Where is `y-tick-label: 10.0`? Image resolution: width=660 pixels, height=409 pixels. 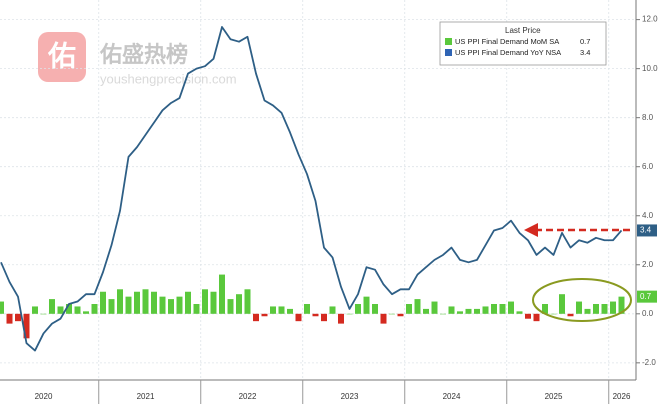 y-tick-label: 10.0 is located at coordinates (650, 68).